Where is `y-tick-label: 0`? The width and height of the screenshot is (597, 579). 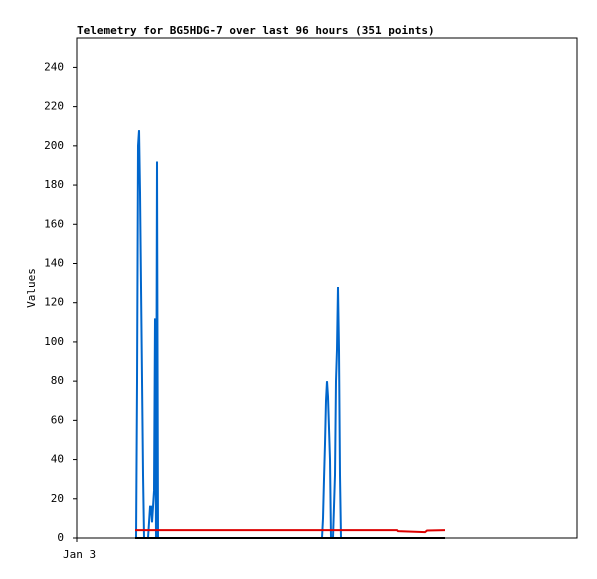
y-tick-label: 0 is located at coordinates (60, 537).